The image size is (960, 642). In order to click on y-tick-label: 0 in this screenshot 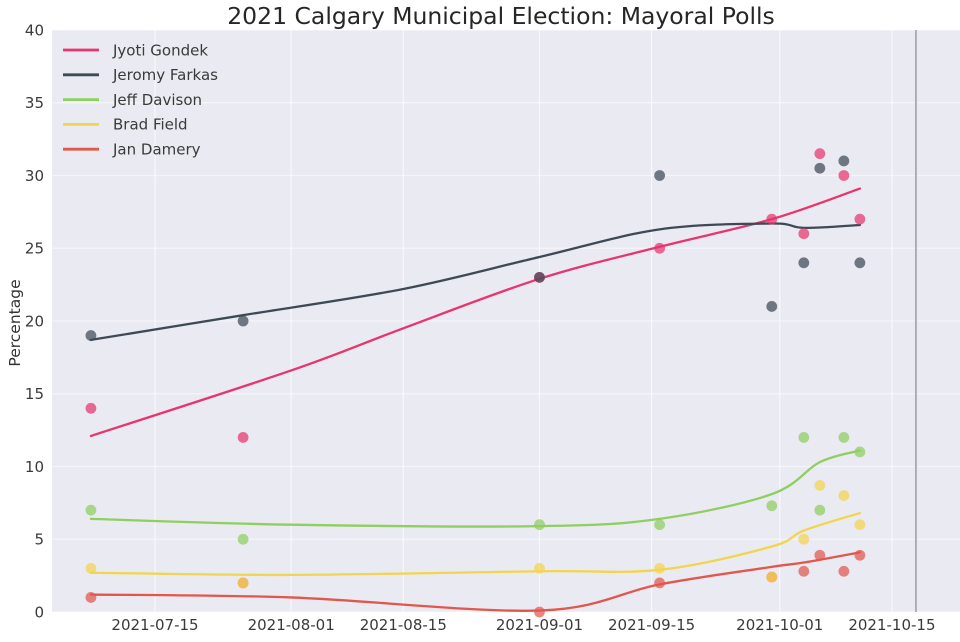, I will do `click(39, 612)`.